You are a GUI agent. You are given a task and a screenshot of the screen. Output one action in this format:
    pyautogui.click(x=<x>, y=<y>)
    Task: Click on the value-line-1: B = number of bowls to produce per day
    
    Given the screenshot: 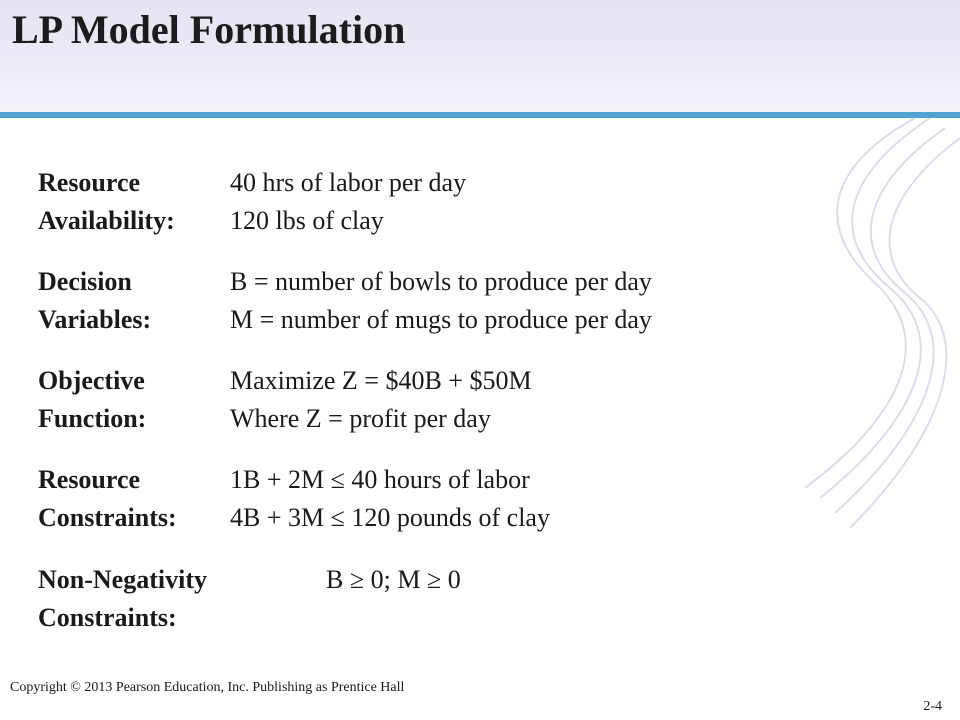 What is the action you would take?
    pyautogui.click(x=441, y=281)
    